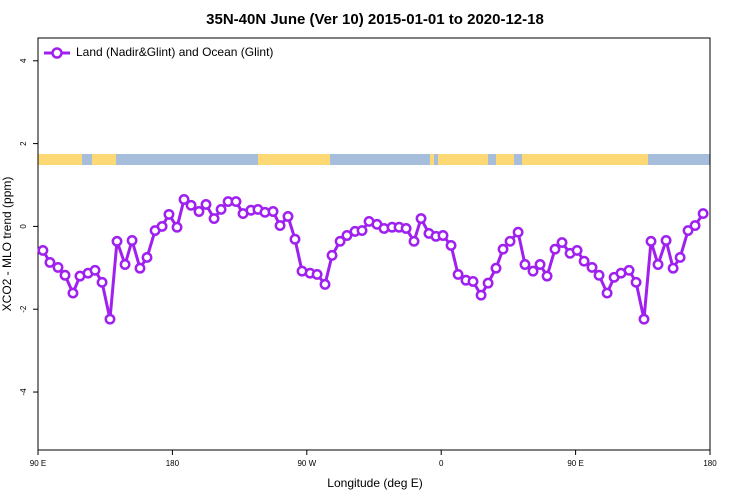 The image size is (750, 500). I want to click on x-tick-label: 90 W, so click(306, 463).